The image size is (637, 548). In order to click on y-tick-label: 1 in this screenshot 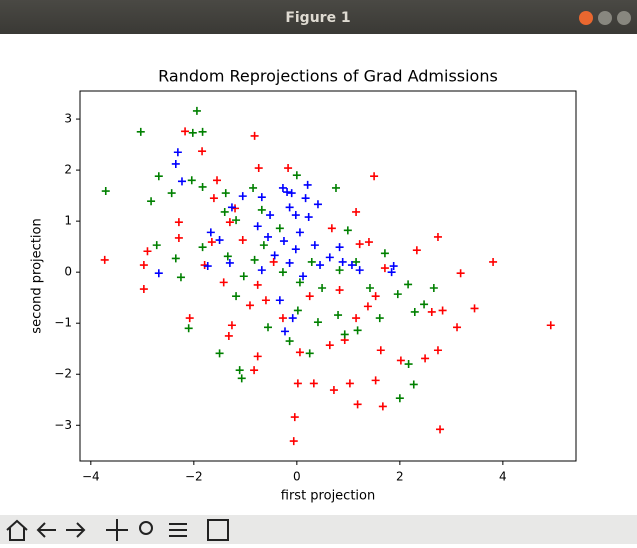, I will do `click(68, 221)`.